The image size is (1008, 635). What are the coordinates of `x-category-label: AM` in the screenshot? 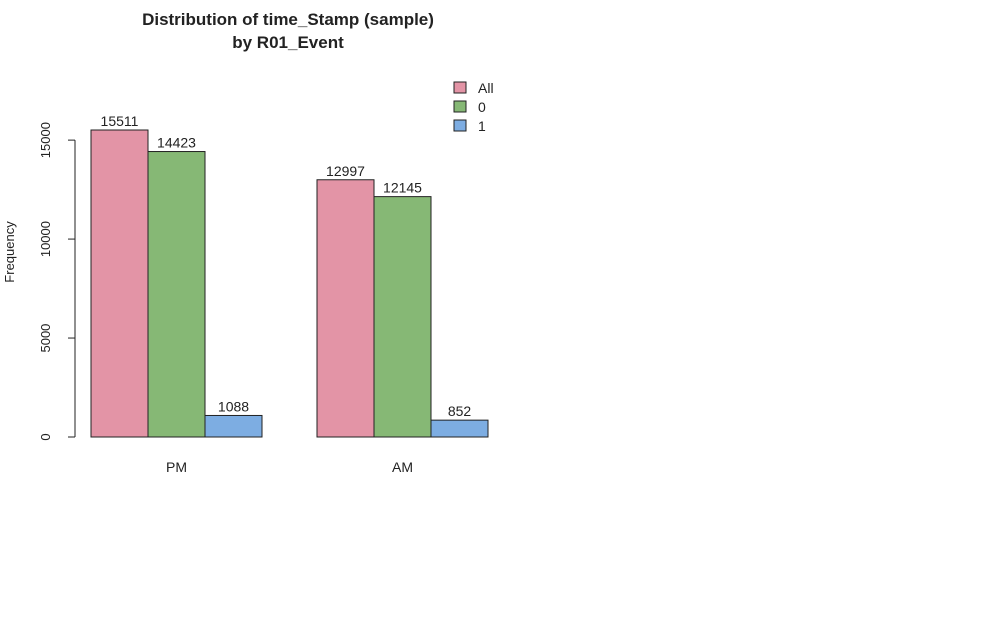 It's located at (402, 467).